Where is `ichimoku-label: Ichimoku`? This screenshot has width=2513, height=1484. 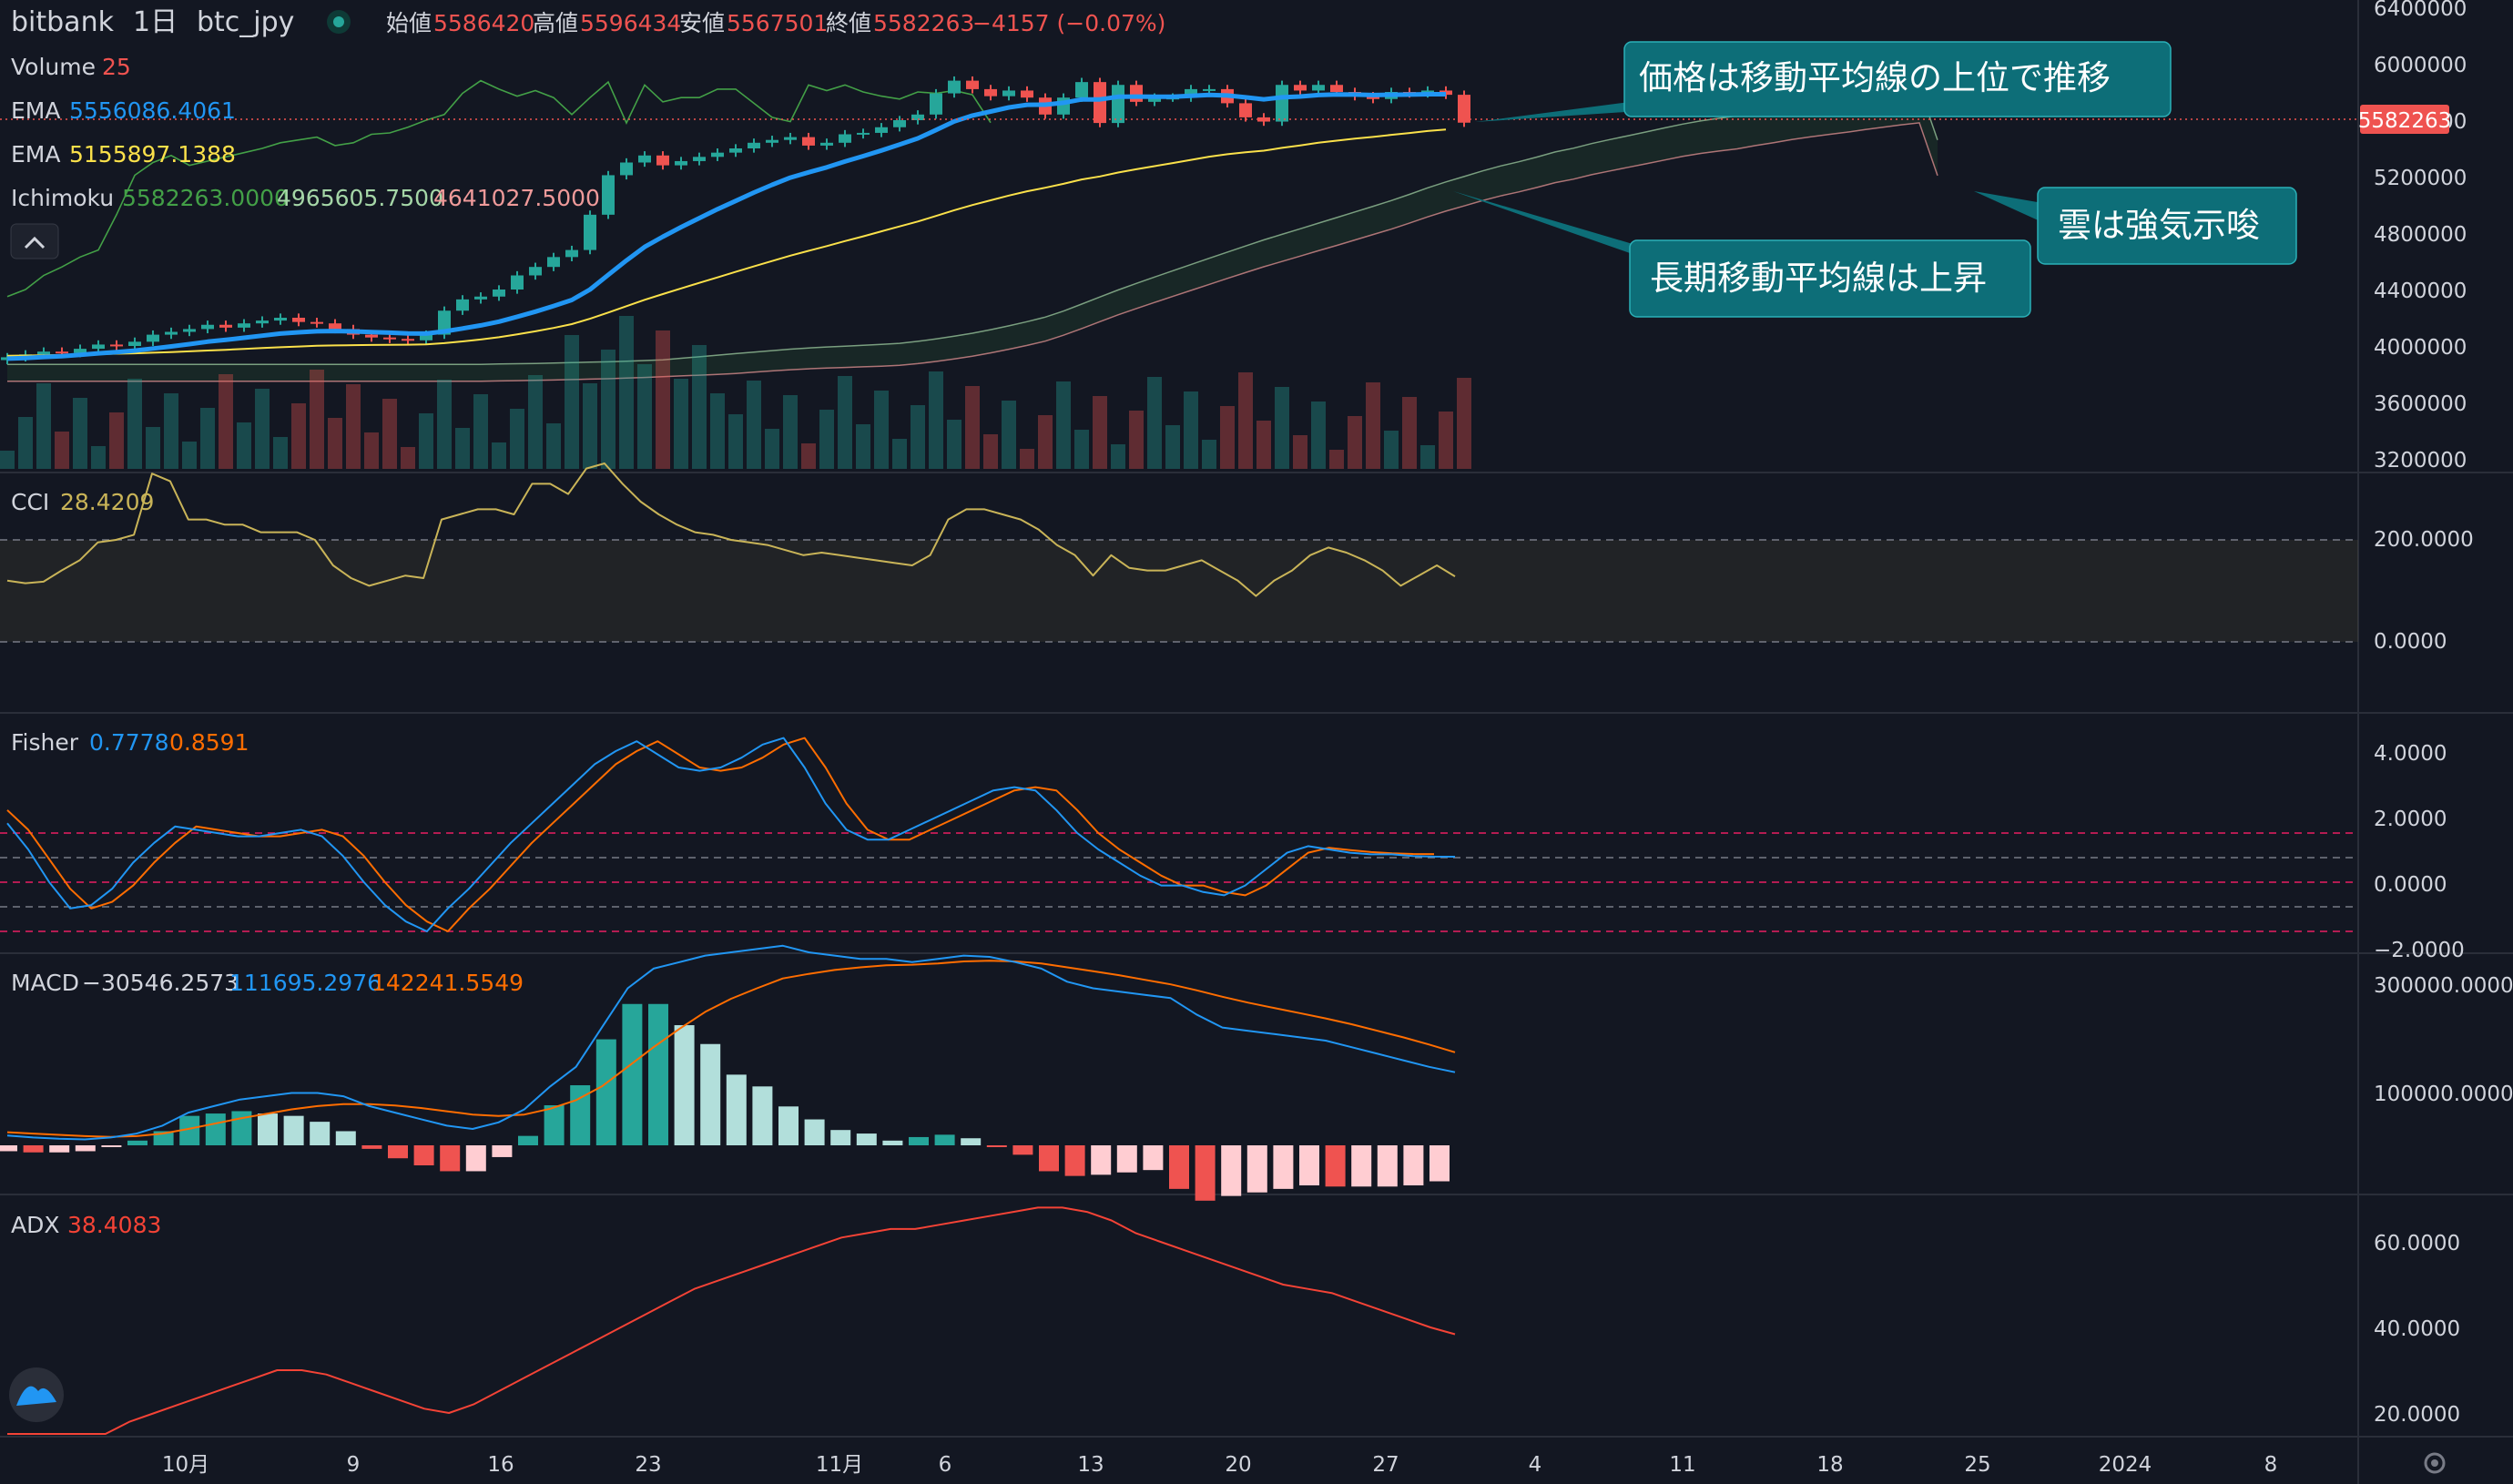 ichimoku-label: Ichimoku is located at coordinates (62, 198).